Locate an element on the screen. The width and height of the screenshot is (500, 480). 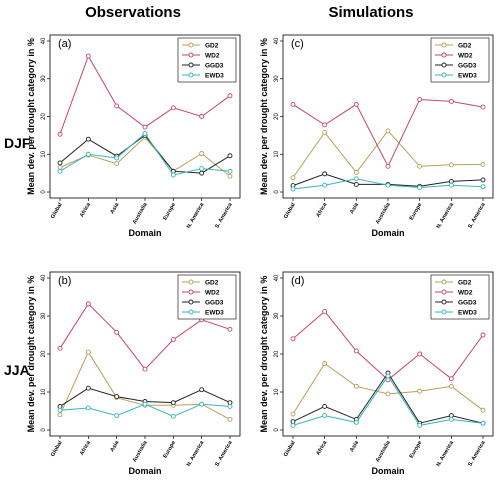
panel-c-ytick-label-40: 40 is located at coordinates (277, 40).